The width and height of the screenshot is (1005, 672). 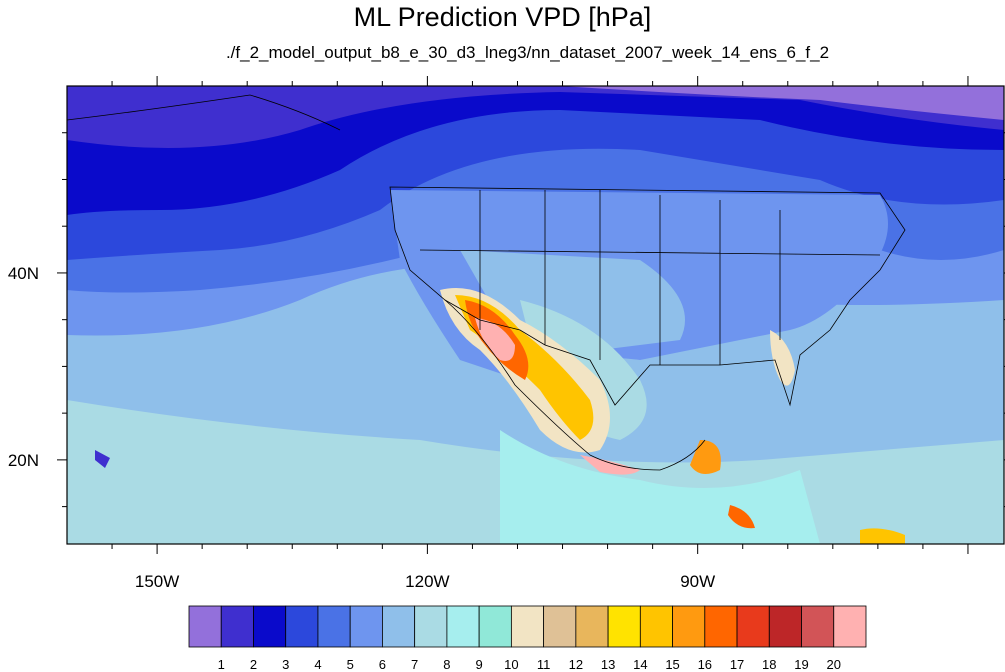 I want to click on colorbar-label: 3, so click(x=285, y=664).